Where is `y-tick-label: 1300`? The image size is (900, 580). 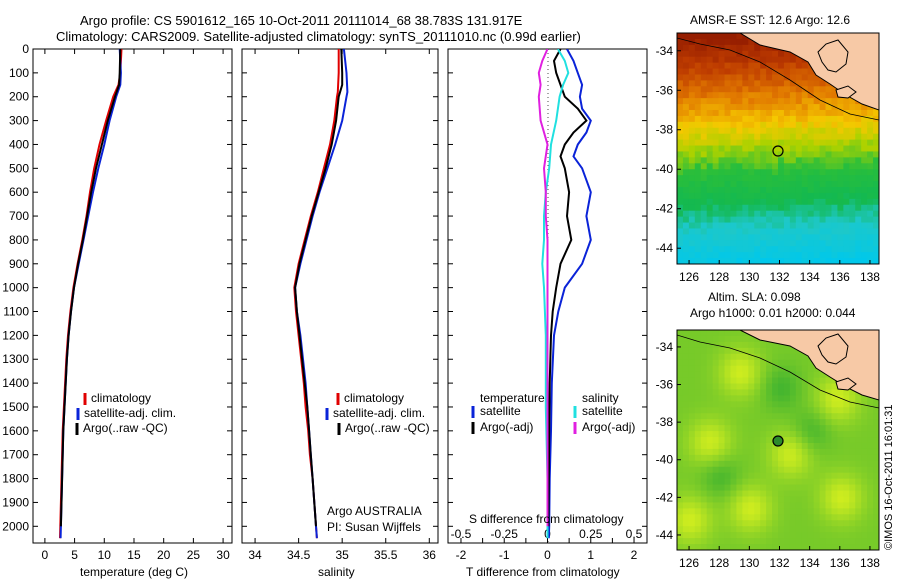
y-tick-label: 1300 is located at coordinates (15, 359).